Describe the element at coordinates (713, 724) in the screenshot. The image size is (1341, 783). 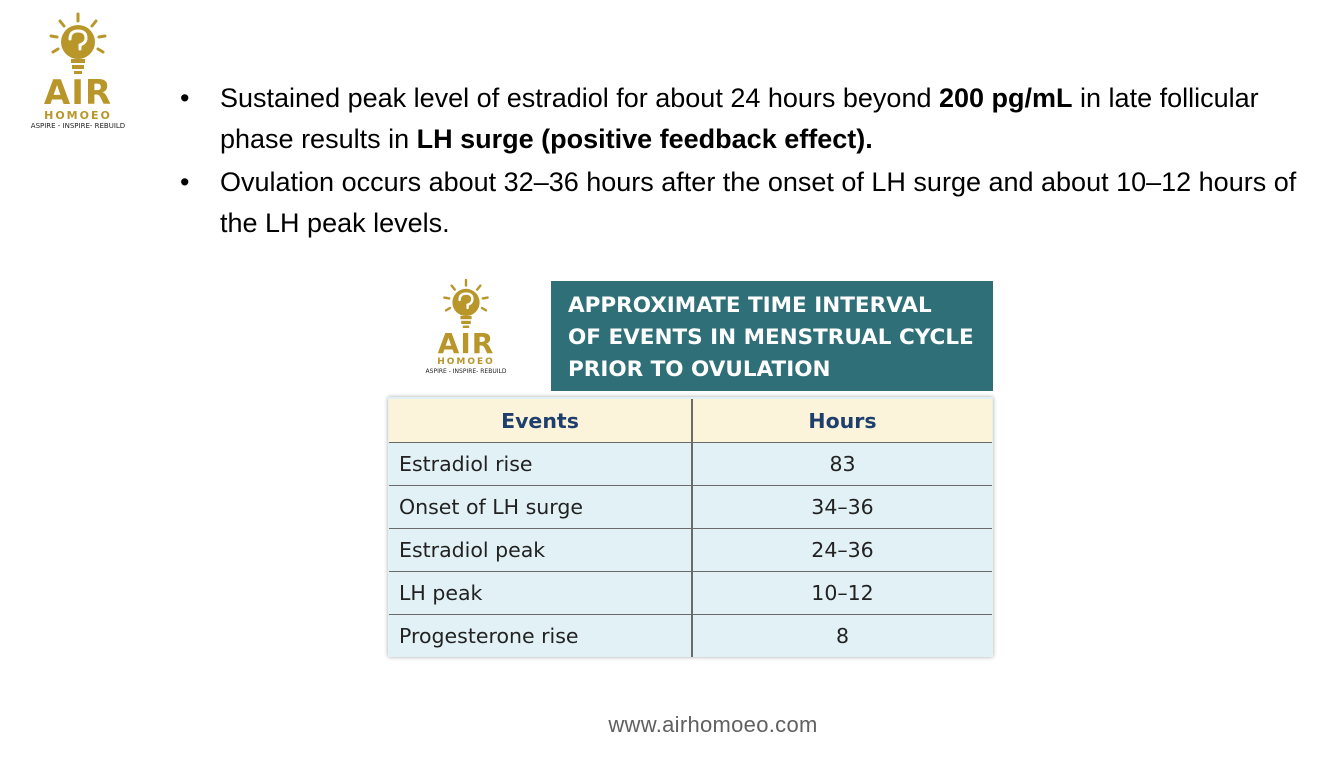
I see `footer-website: www.airhomoeo.com` at that location.